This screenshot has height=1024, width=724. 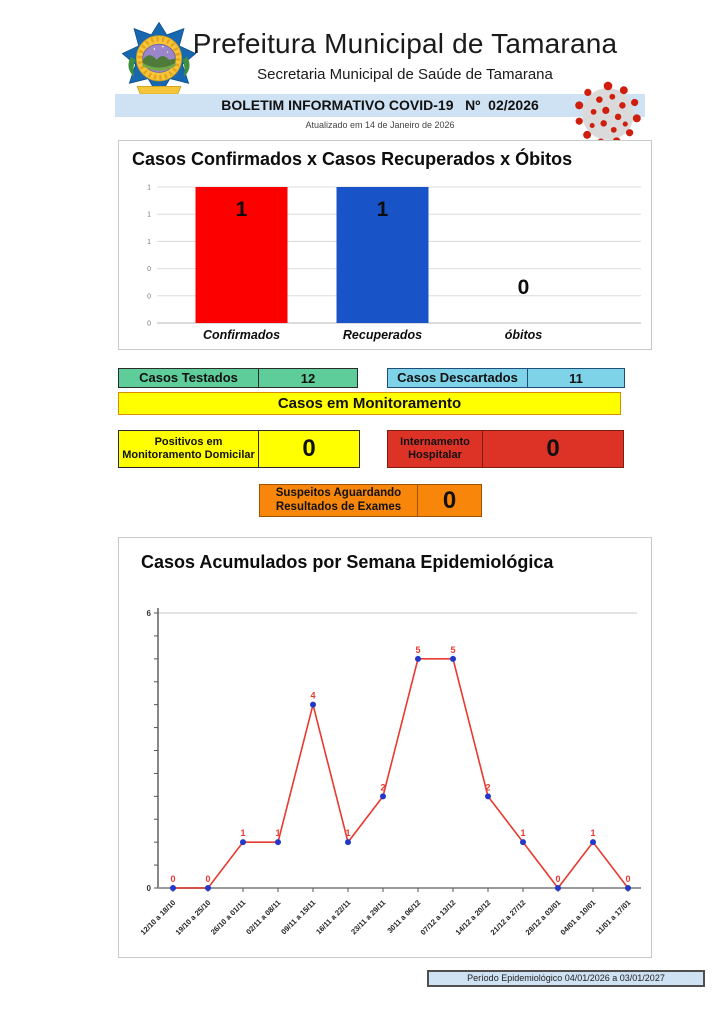 What do you see at coordinates (524, 335) in the screenshot?
I see `bar-category-label: óbitos` at bounding box center [524, 335].